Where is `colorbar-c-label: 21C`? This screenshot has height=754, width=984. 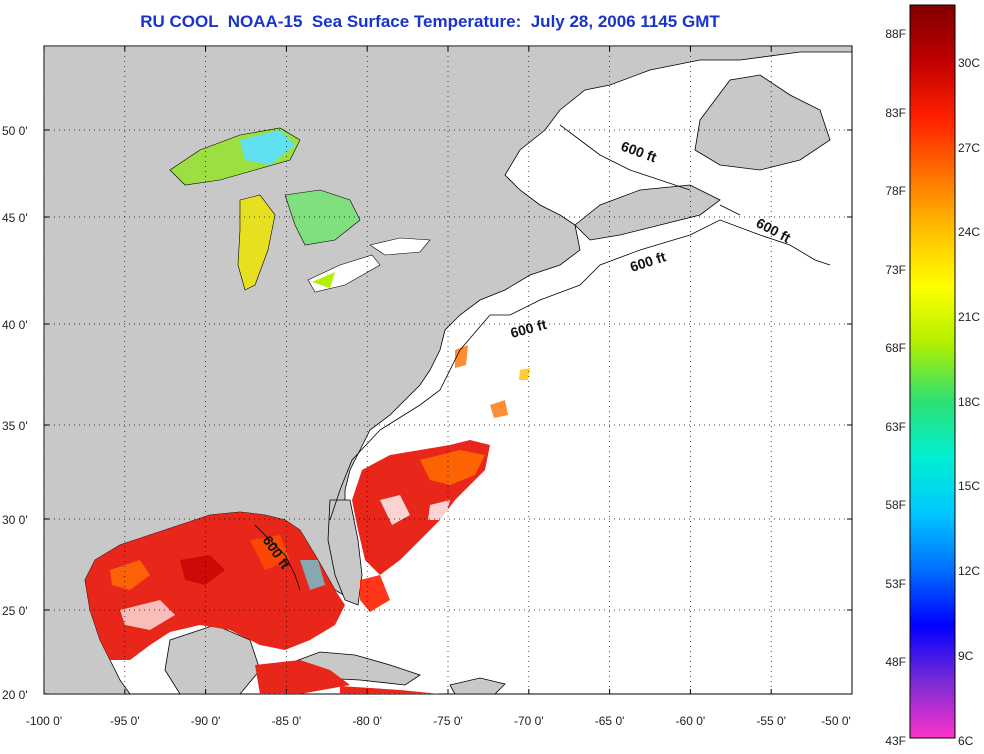 colorbar-c-label: 21C is located at coordinates (969, 317).